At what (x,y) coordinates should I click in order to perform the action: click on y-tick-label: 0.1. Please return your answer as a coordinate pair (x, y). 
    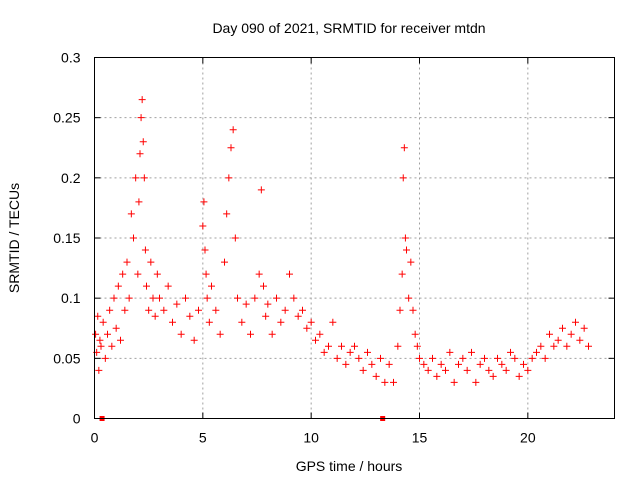
    Looking at the image, I should click on (71, 298).